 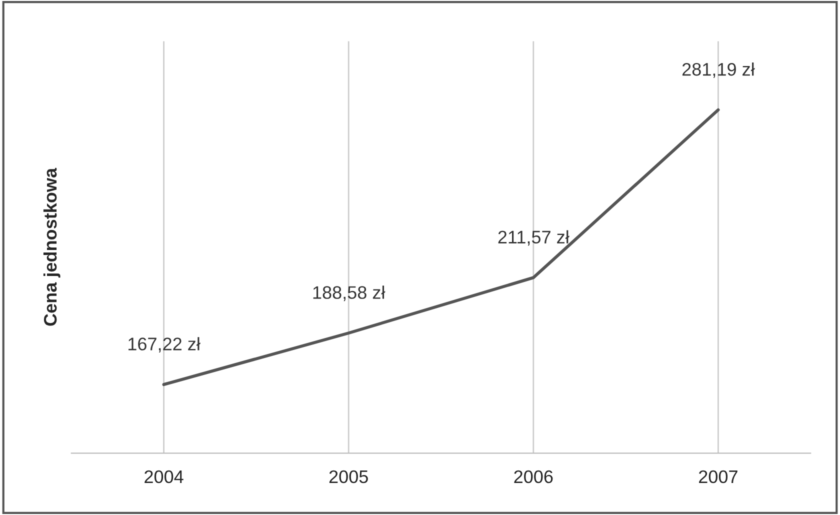 I want to click on data-label: 167,22 zł, so click(x=164, y=345).